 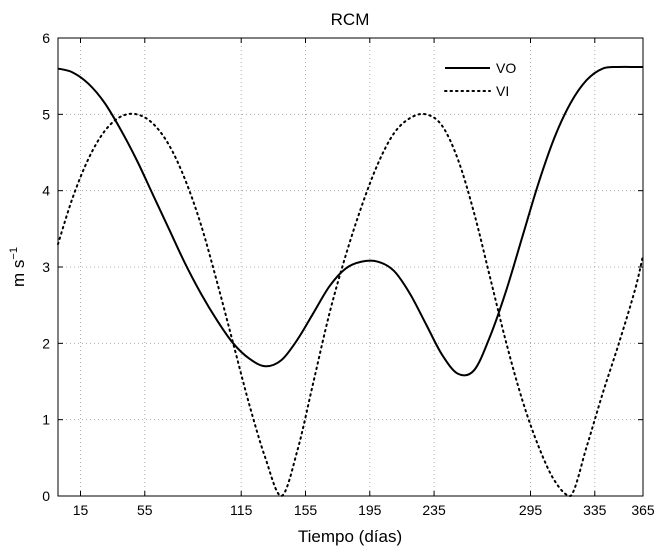 I want to click on x-tick-label: 365, so click(x=643, y=510).